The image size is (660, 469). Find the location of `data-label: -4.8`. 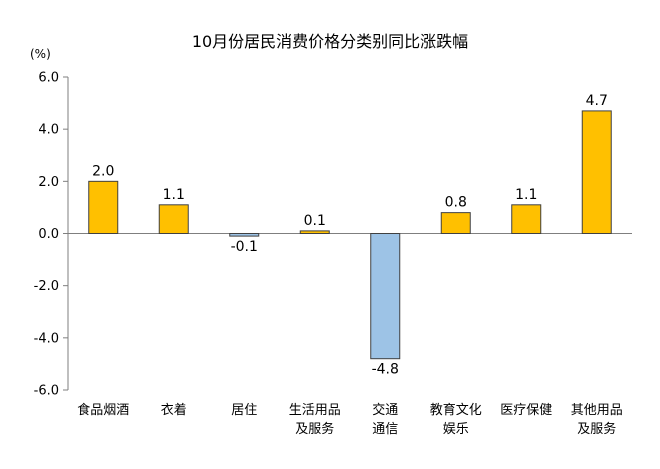

data-label: -4.8 is located at coordinates (385, 370).